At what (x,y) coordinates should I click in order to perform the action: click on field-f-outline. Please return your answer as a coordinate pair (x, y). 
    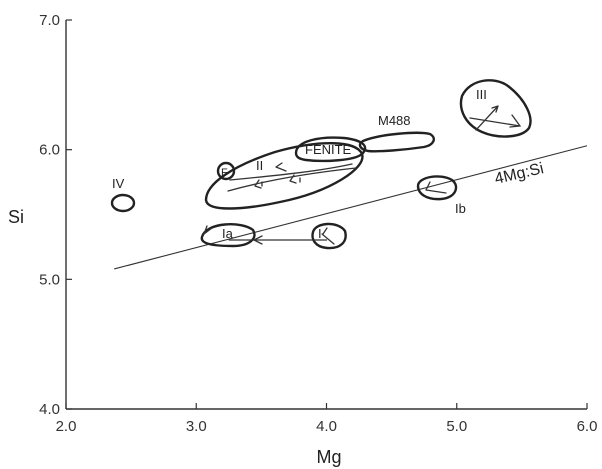
    Looking at the image, I should click on (226, 171).